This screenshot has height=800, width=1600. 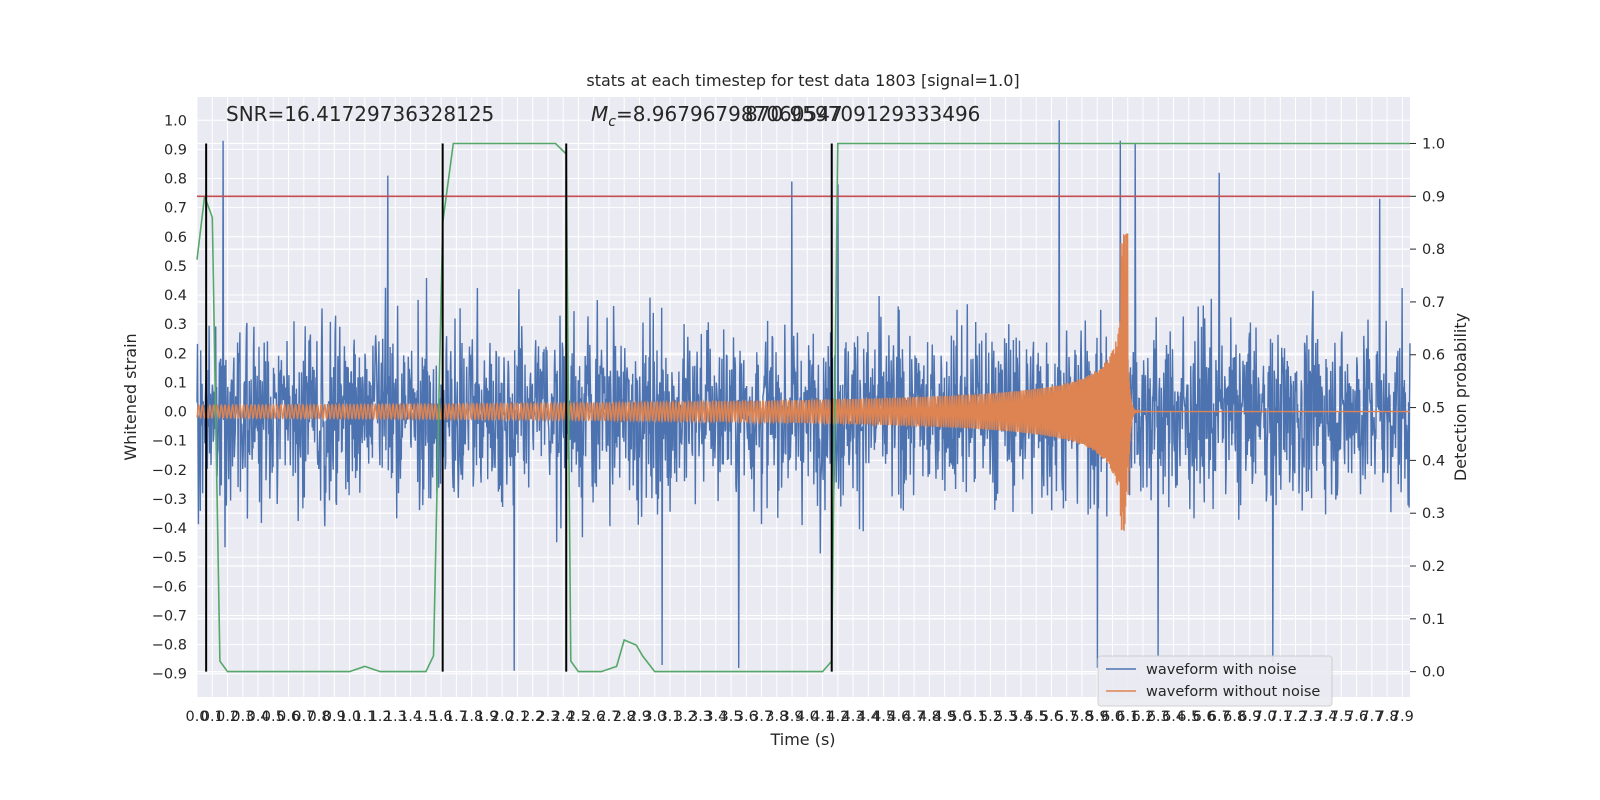 What do you see at coordinates (1221, 670) in the screenshot?
I see `legend-label-noise: waveform with noise` at bounding box center [1221, 670].